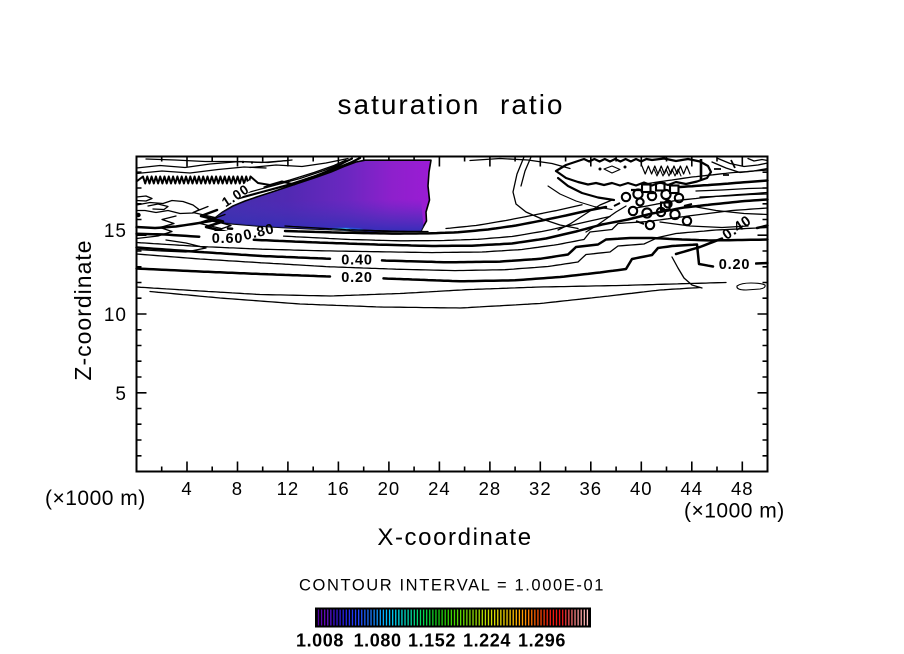 The height and width of the screenshot is (654, 904). What do you see at coordinates (487, 641) in the screenshot?
I see `svg-text: 1.224` at bounding box center [487, 641].